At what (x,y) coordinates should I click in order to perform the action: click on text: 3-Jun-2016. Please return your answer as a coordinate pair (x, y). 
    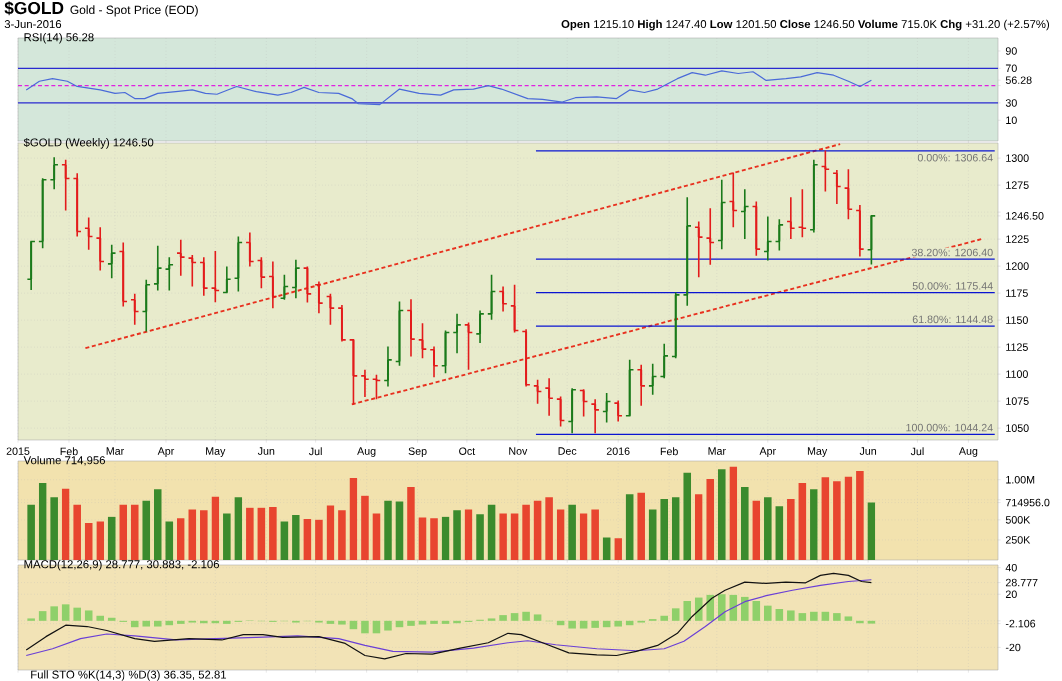
    Looking at the image, I should click on (33, 24).